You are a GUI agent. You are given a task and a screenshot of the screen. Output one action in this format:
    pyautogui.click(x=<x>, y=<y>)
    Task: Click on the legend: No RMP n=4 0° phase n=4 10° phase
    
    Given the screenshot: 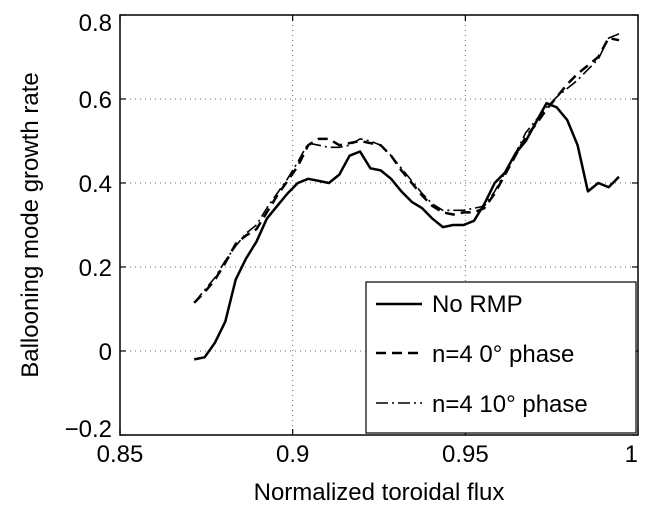 What is the action you would take?
    pyautogui.click(x=501, y=357)
    